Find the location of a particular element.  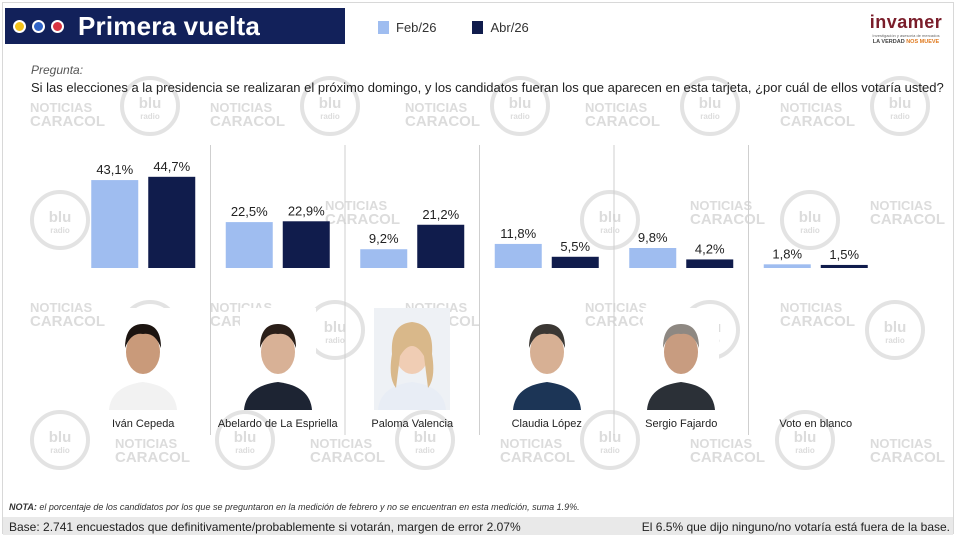

logo-tagline: LA VERDAD NOS MUEVE is located at coordinates (906, 42).